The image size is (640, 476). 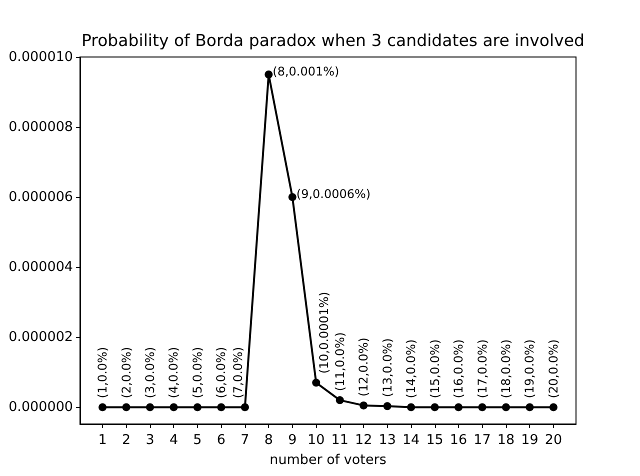 What do you see at coordinates (411, 368) in the screenshot?
I see `data-label: (14,0.0%)` at bounding box center [411, 368].